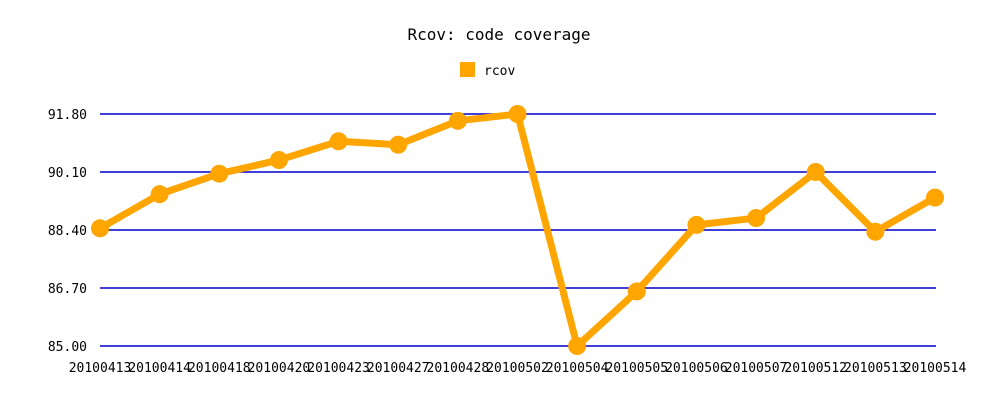 The image size is (1000, 400). What do you see at coordinates (467, 69) in the screenshot?
I see `legend-swatch-rcov` at bounding box center [467, 69].